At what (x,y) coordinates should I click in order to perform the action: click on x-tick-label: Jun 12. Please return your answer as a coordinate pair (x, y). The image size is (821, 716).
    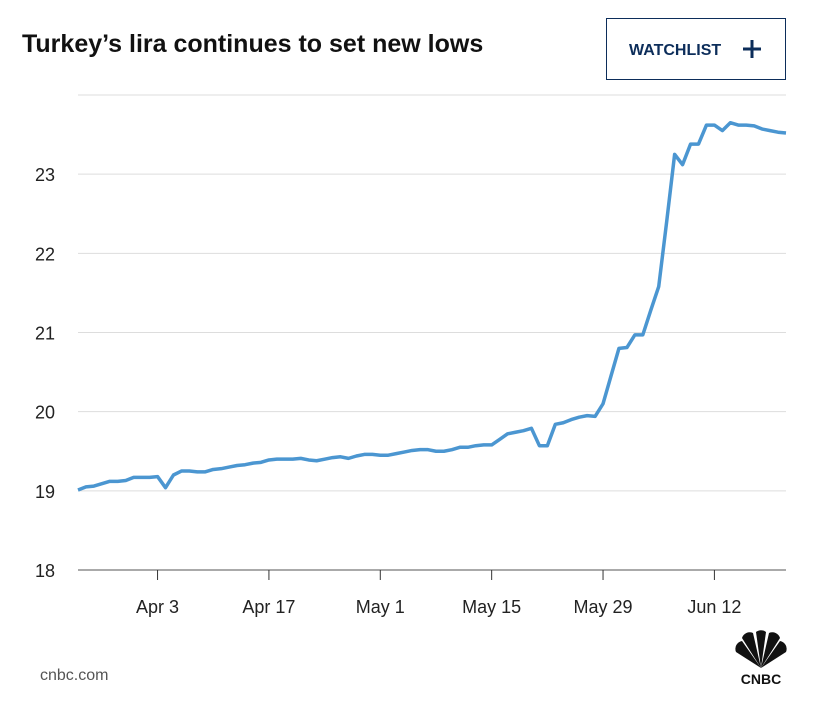
    Looking at the image, I should click on (714, 607).